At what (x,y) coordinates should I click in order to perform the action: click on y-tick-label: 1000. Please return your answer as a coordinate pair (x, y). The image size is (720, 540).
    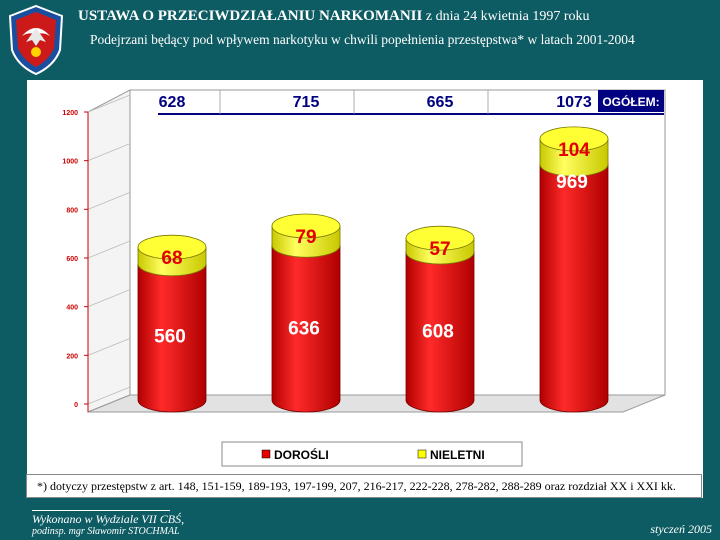
    Looking at the image, I should click on (70, 162).